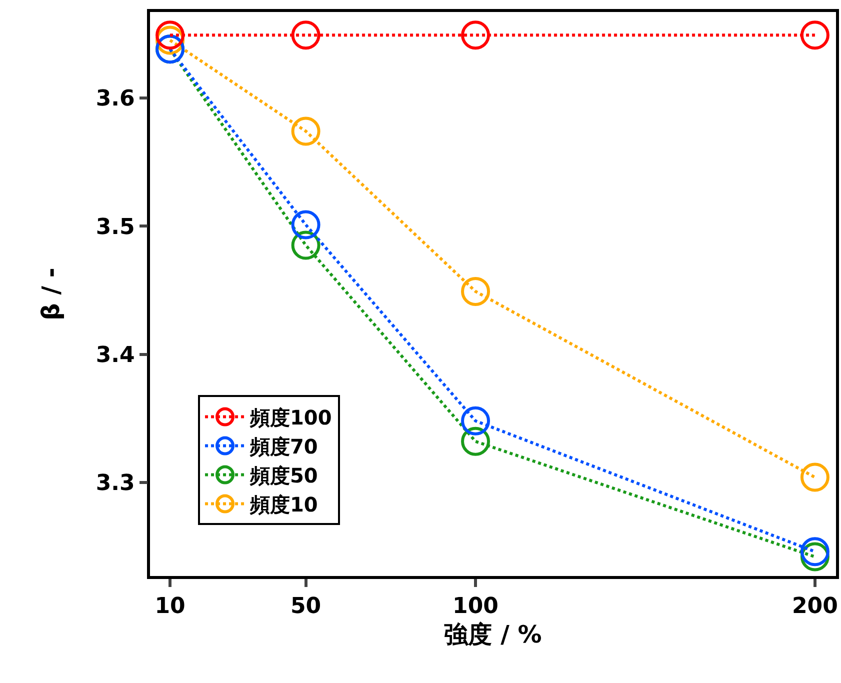  What do you see at coordinates (283, 504) in the screenshot?
I see `legend-label: 頻度10` at bounding box center [283, 504].